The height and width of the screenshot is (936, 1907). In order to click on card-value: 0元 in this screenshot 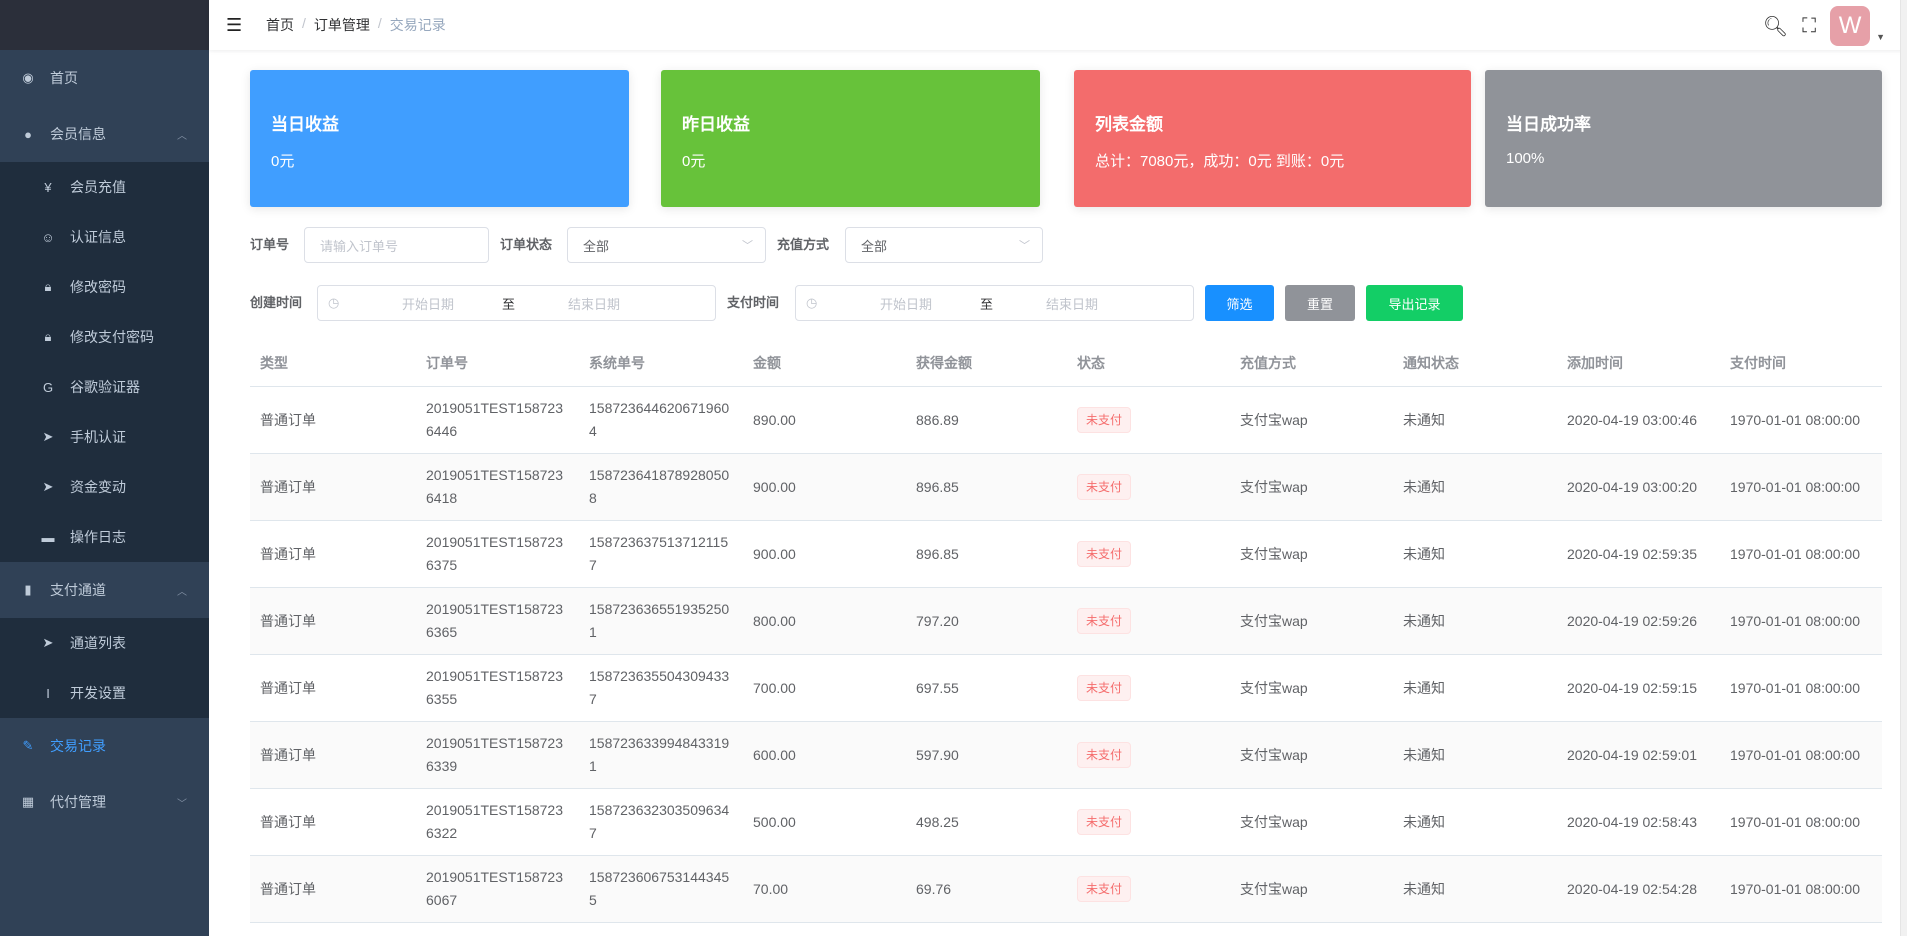, I will do `click(283, 161)`.